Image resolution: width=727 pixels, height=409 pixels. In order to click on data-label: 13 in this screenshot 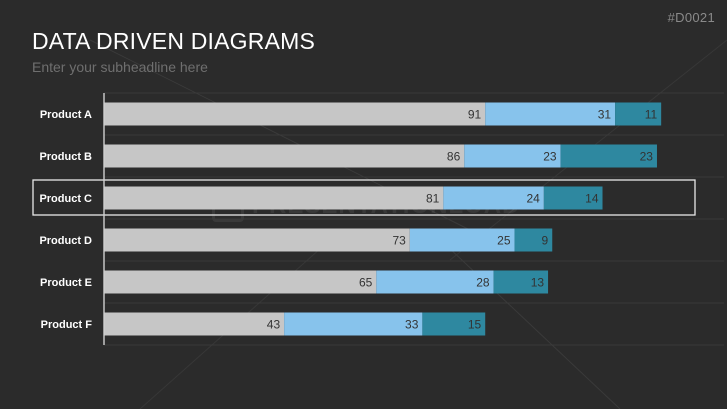, I will do `click(538, 283)`.